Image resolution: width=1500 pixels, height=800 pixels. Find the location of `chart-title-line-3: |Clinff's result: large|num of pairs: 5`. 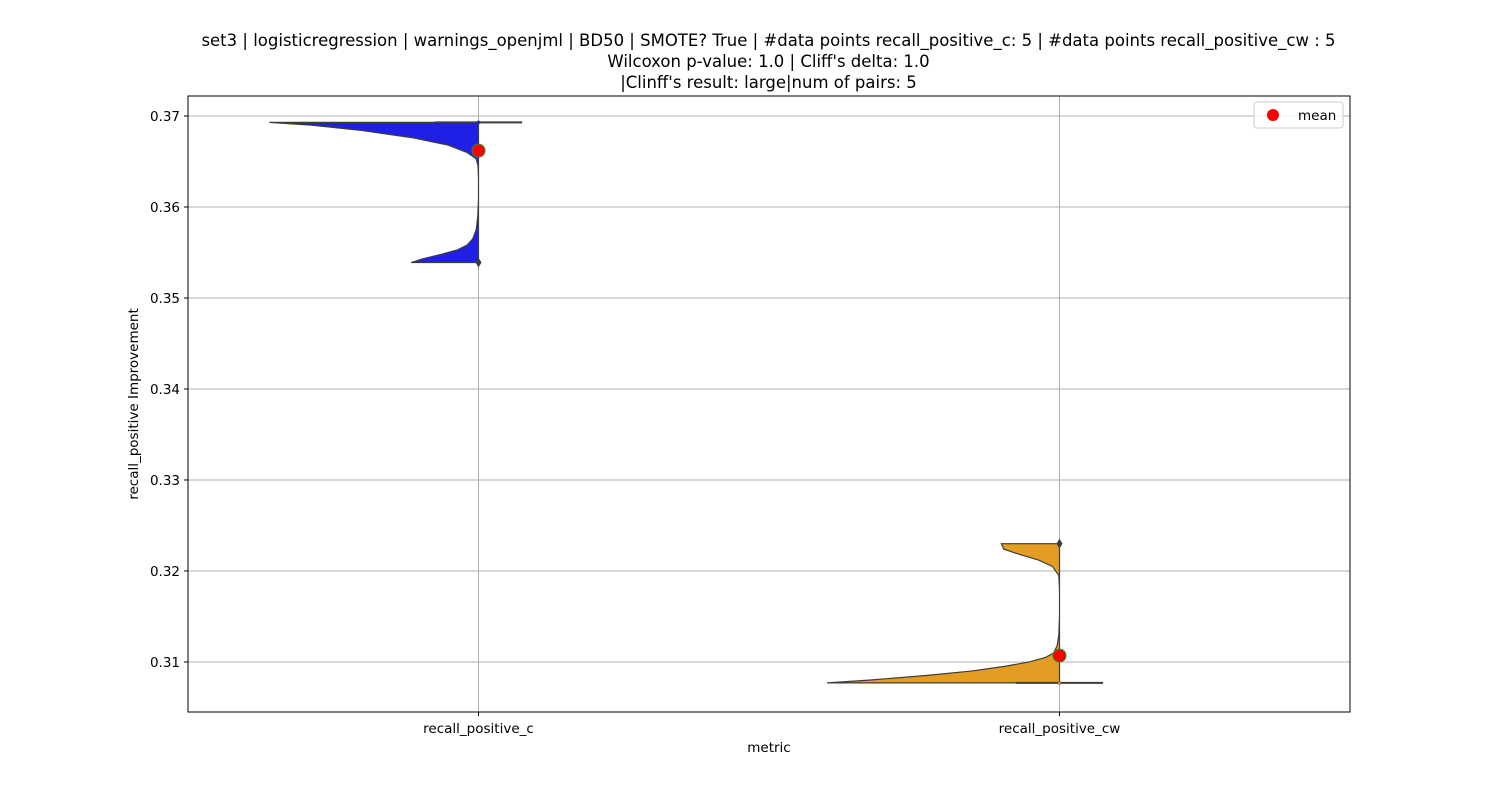

chart-title-line-3: |Clinff's result: large|num of pairs: 5 is located at coordinates (768, 82).